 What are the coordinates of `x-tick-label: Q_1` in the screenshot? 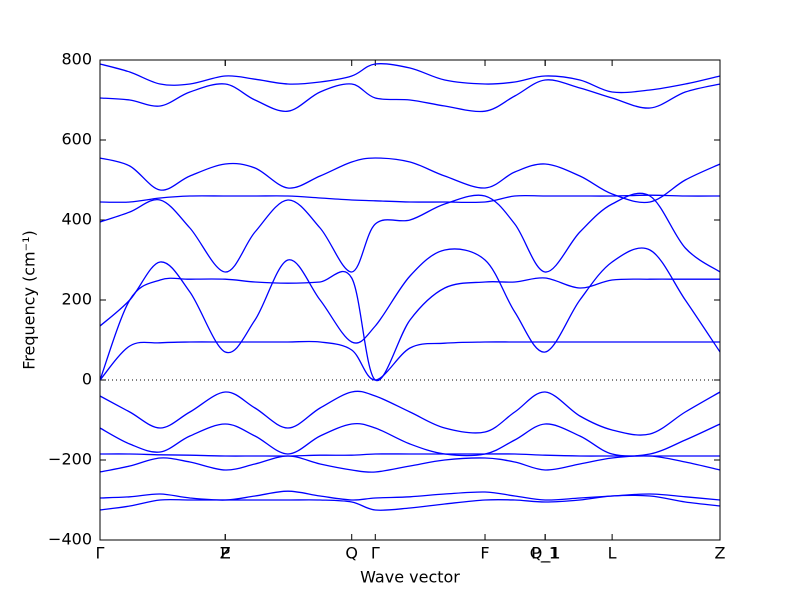 It's located at (545, 554).